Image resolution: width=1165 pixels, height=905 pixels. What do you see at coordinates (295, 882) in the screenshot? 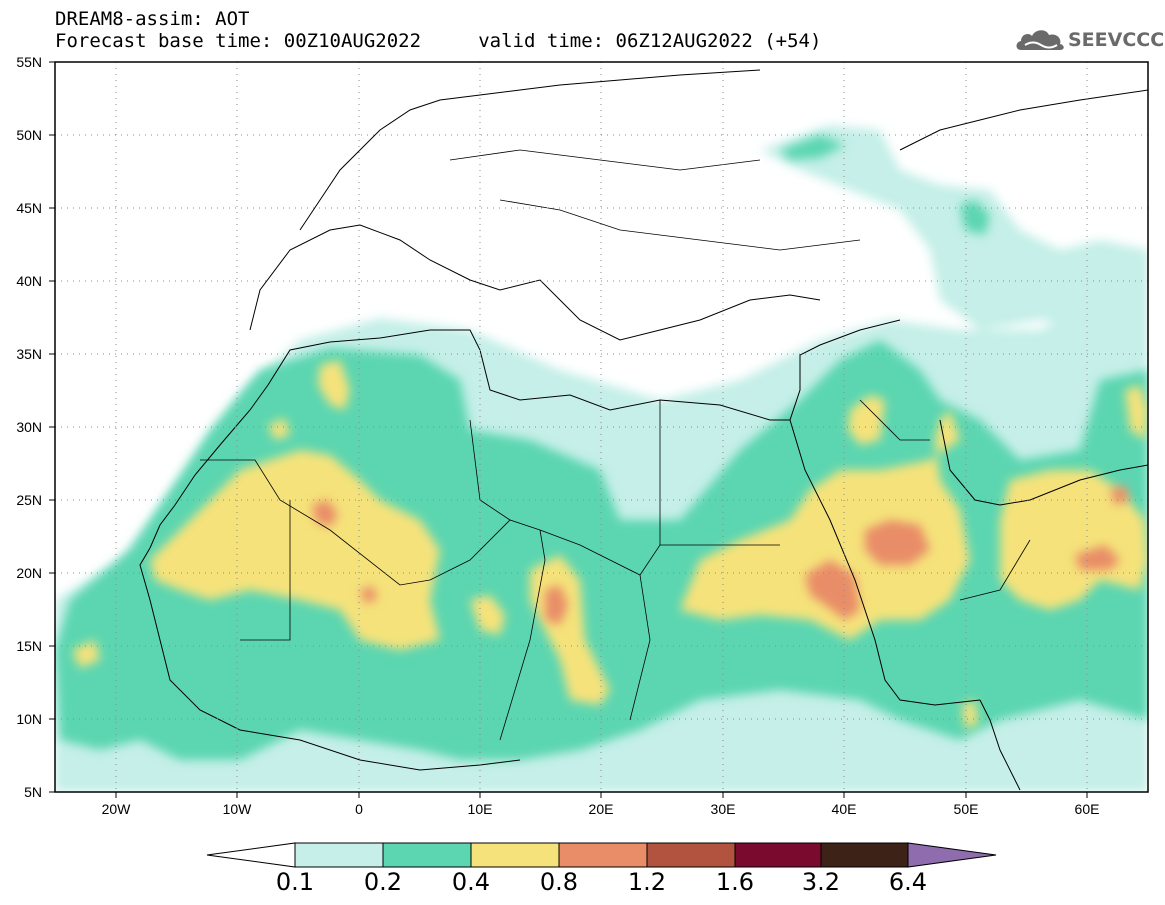
I see `colorbar-label: 0.1` at bounding box center [295, 882].